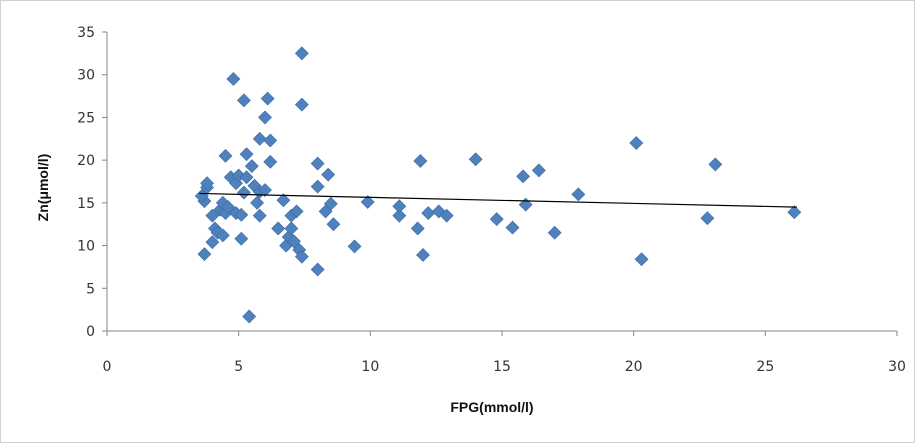 This screenshot has width=915, height=443. Describe the element at coordinates (90, 332) in the screenshot. I see `y-tick-label: 0` at that location.